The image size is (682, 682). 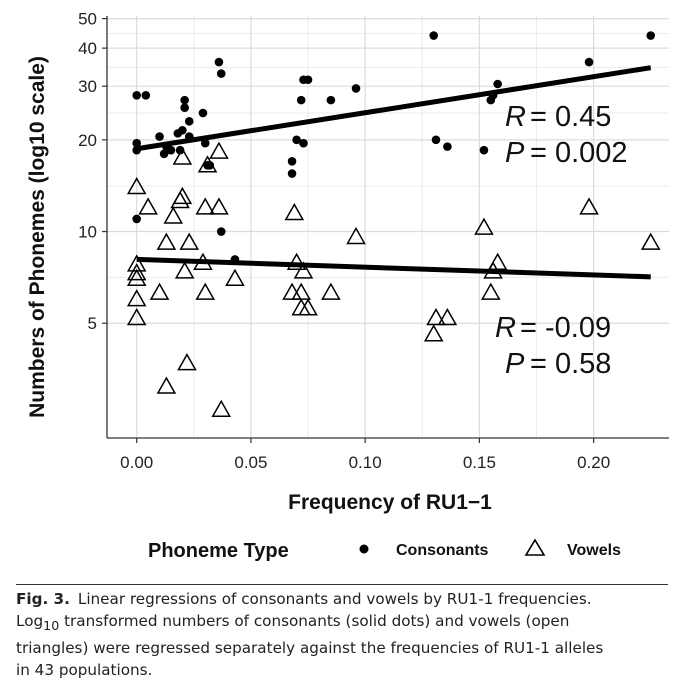 I want to click on x-tick-labels: 0.00 0.05 0.10 0.15 0.20, so click(x=365, y=462).